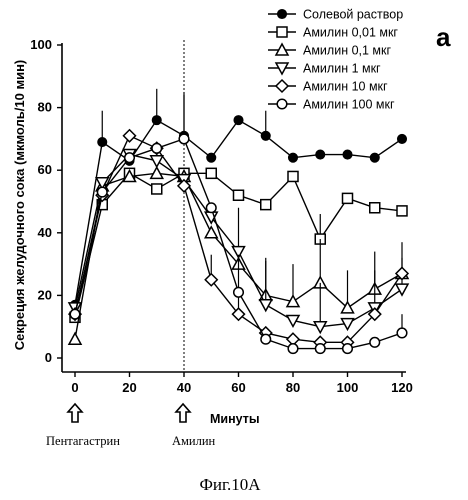 The image size is (468, 500). What do you see at coordinates (75, 412) in the screenshot?
I see `pentagastrin-arrow-icon` at bounding box center [75, 412].